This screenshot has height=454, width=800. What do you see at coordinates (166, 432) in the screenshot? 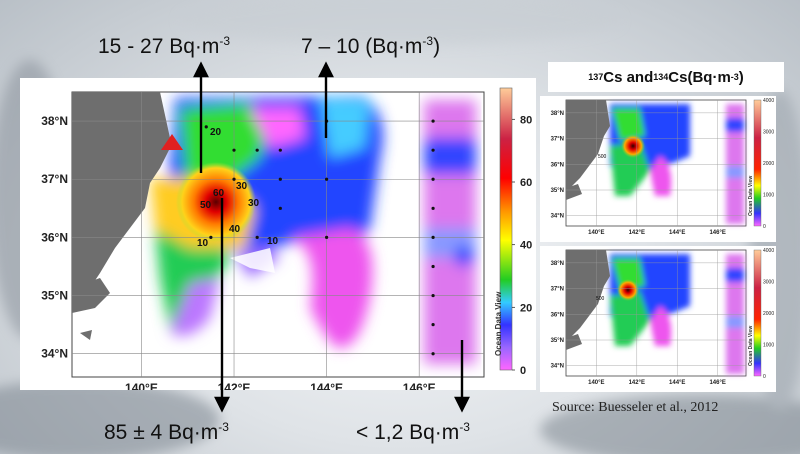
I see `annotation-bottom-left: 85 ± 4 Bq·m-3` at bounding box center [166, 432].